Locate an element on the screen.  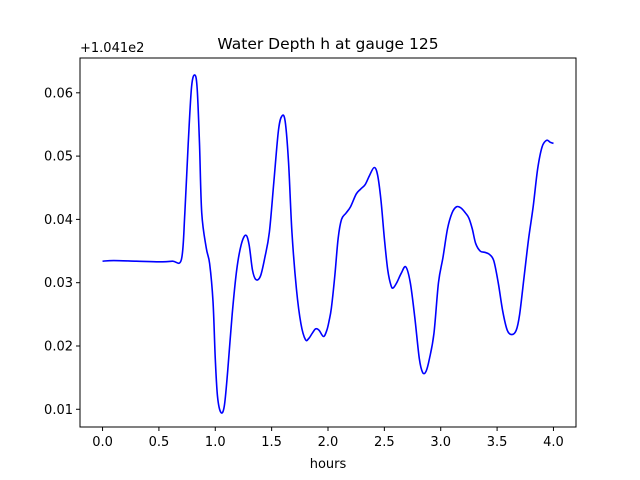
x-axis-label: hours is located at coordinates (328, 464).